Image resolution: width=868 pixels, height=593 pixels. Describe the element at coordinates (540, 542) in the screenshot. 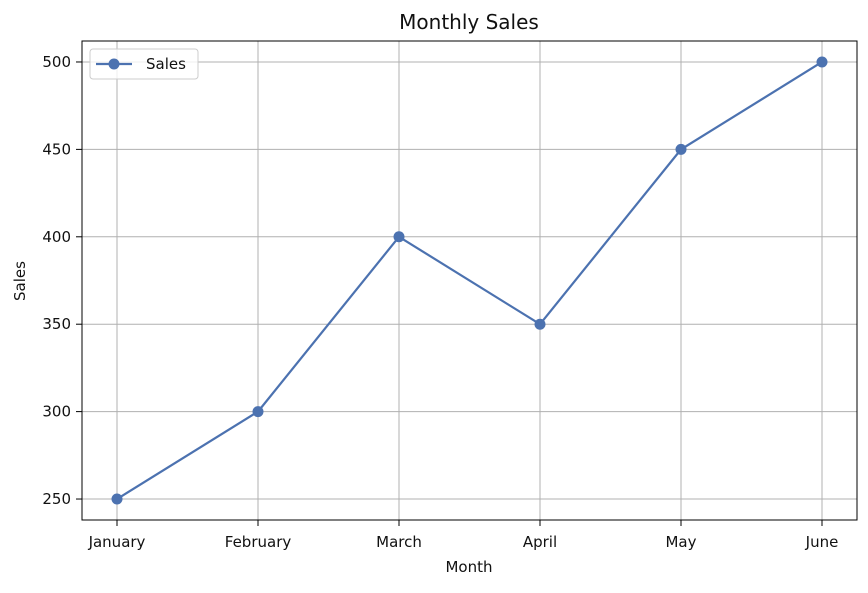

I see `x-tick-label: April` at that location.